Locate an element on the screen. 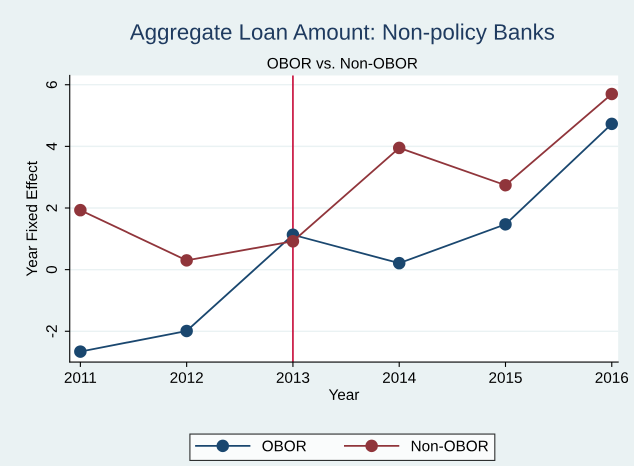 Image resolution: width=634 pixels, height=466 pixels. y-tick-label: 0 is located at coordinates (51, 270).